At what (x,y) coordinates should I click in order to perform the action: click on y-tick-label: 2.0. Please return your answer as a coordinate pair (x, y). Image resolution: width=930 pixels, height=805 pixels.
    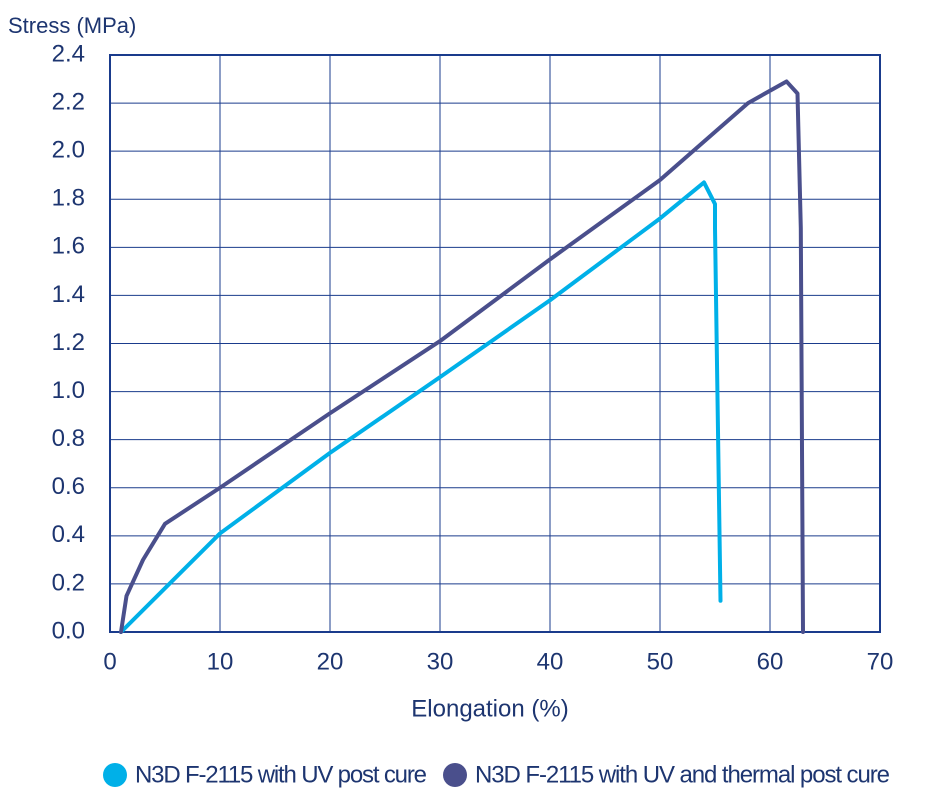
    Looking at the image, I should click on (68, 150).